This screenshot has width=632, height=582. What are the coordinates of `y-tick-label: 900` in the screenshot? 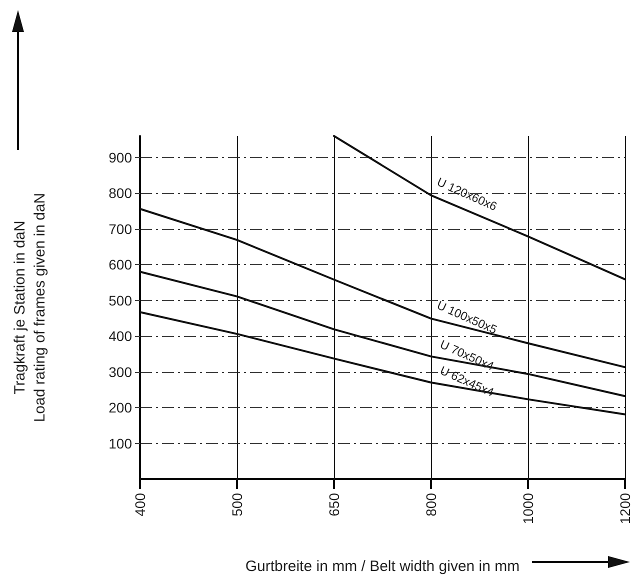 It's located at (120, 157).